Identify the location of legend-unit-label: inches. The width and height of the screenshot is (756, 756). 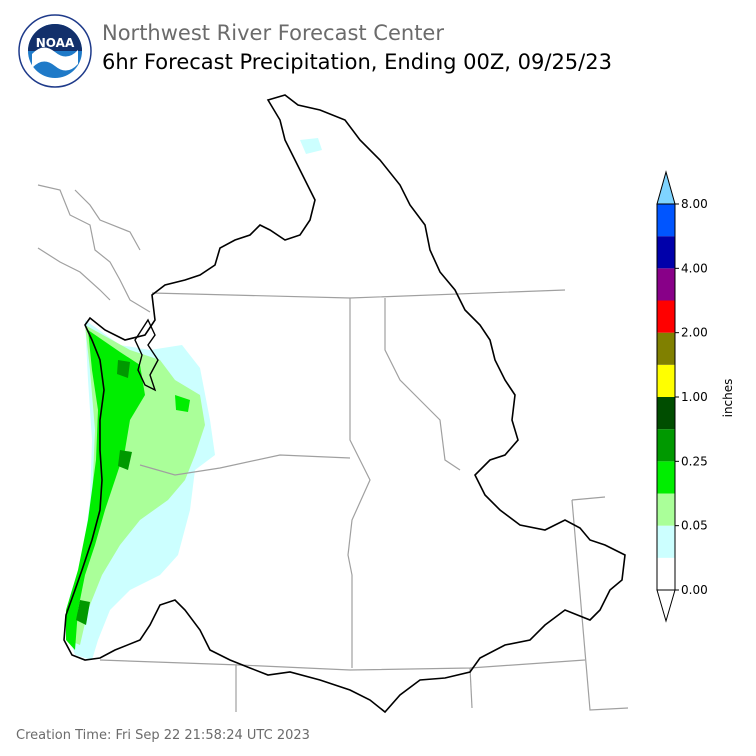
(728, 398).